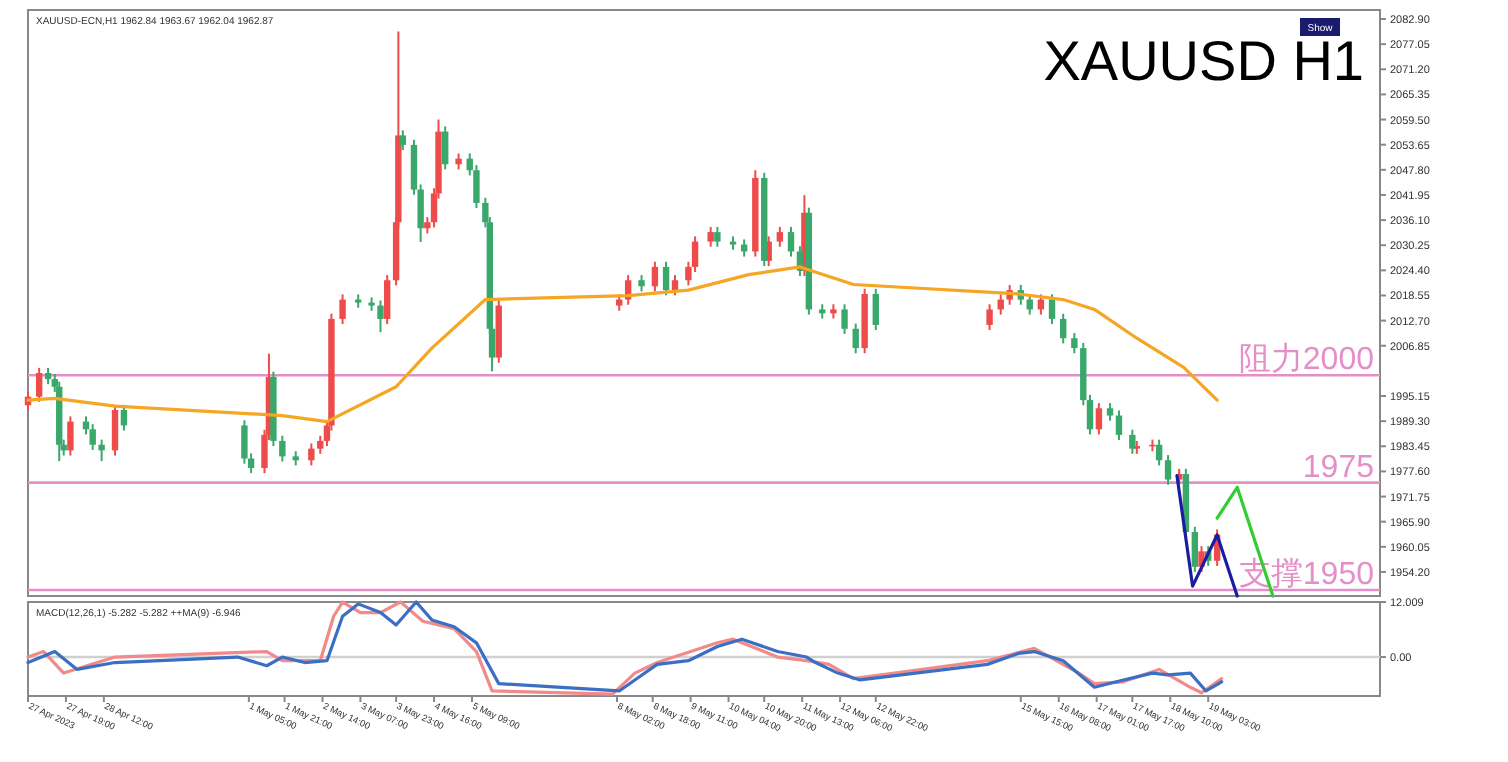 The width and height of the screenshot is (1508, 762). I want to click on ref-line: 1975, so click(704, 467).